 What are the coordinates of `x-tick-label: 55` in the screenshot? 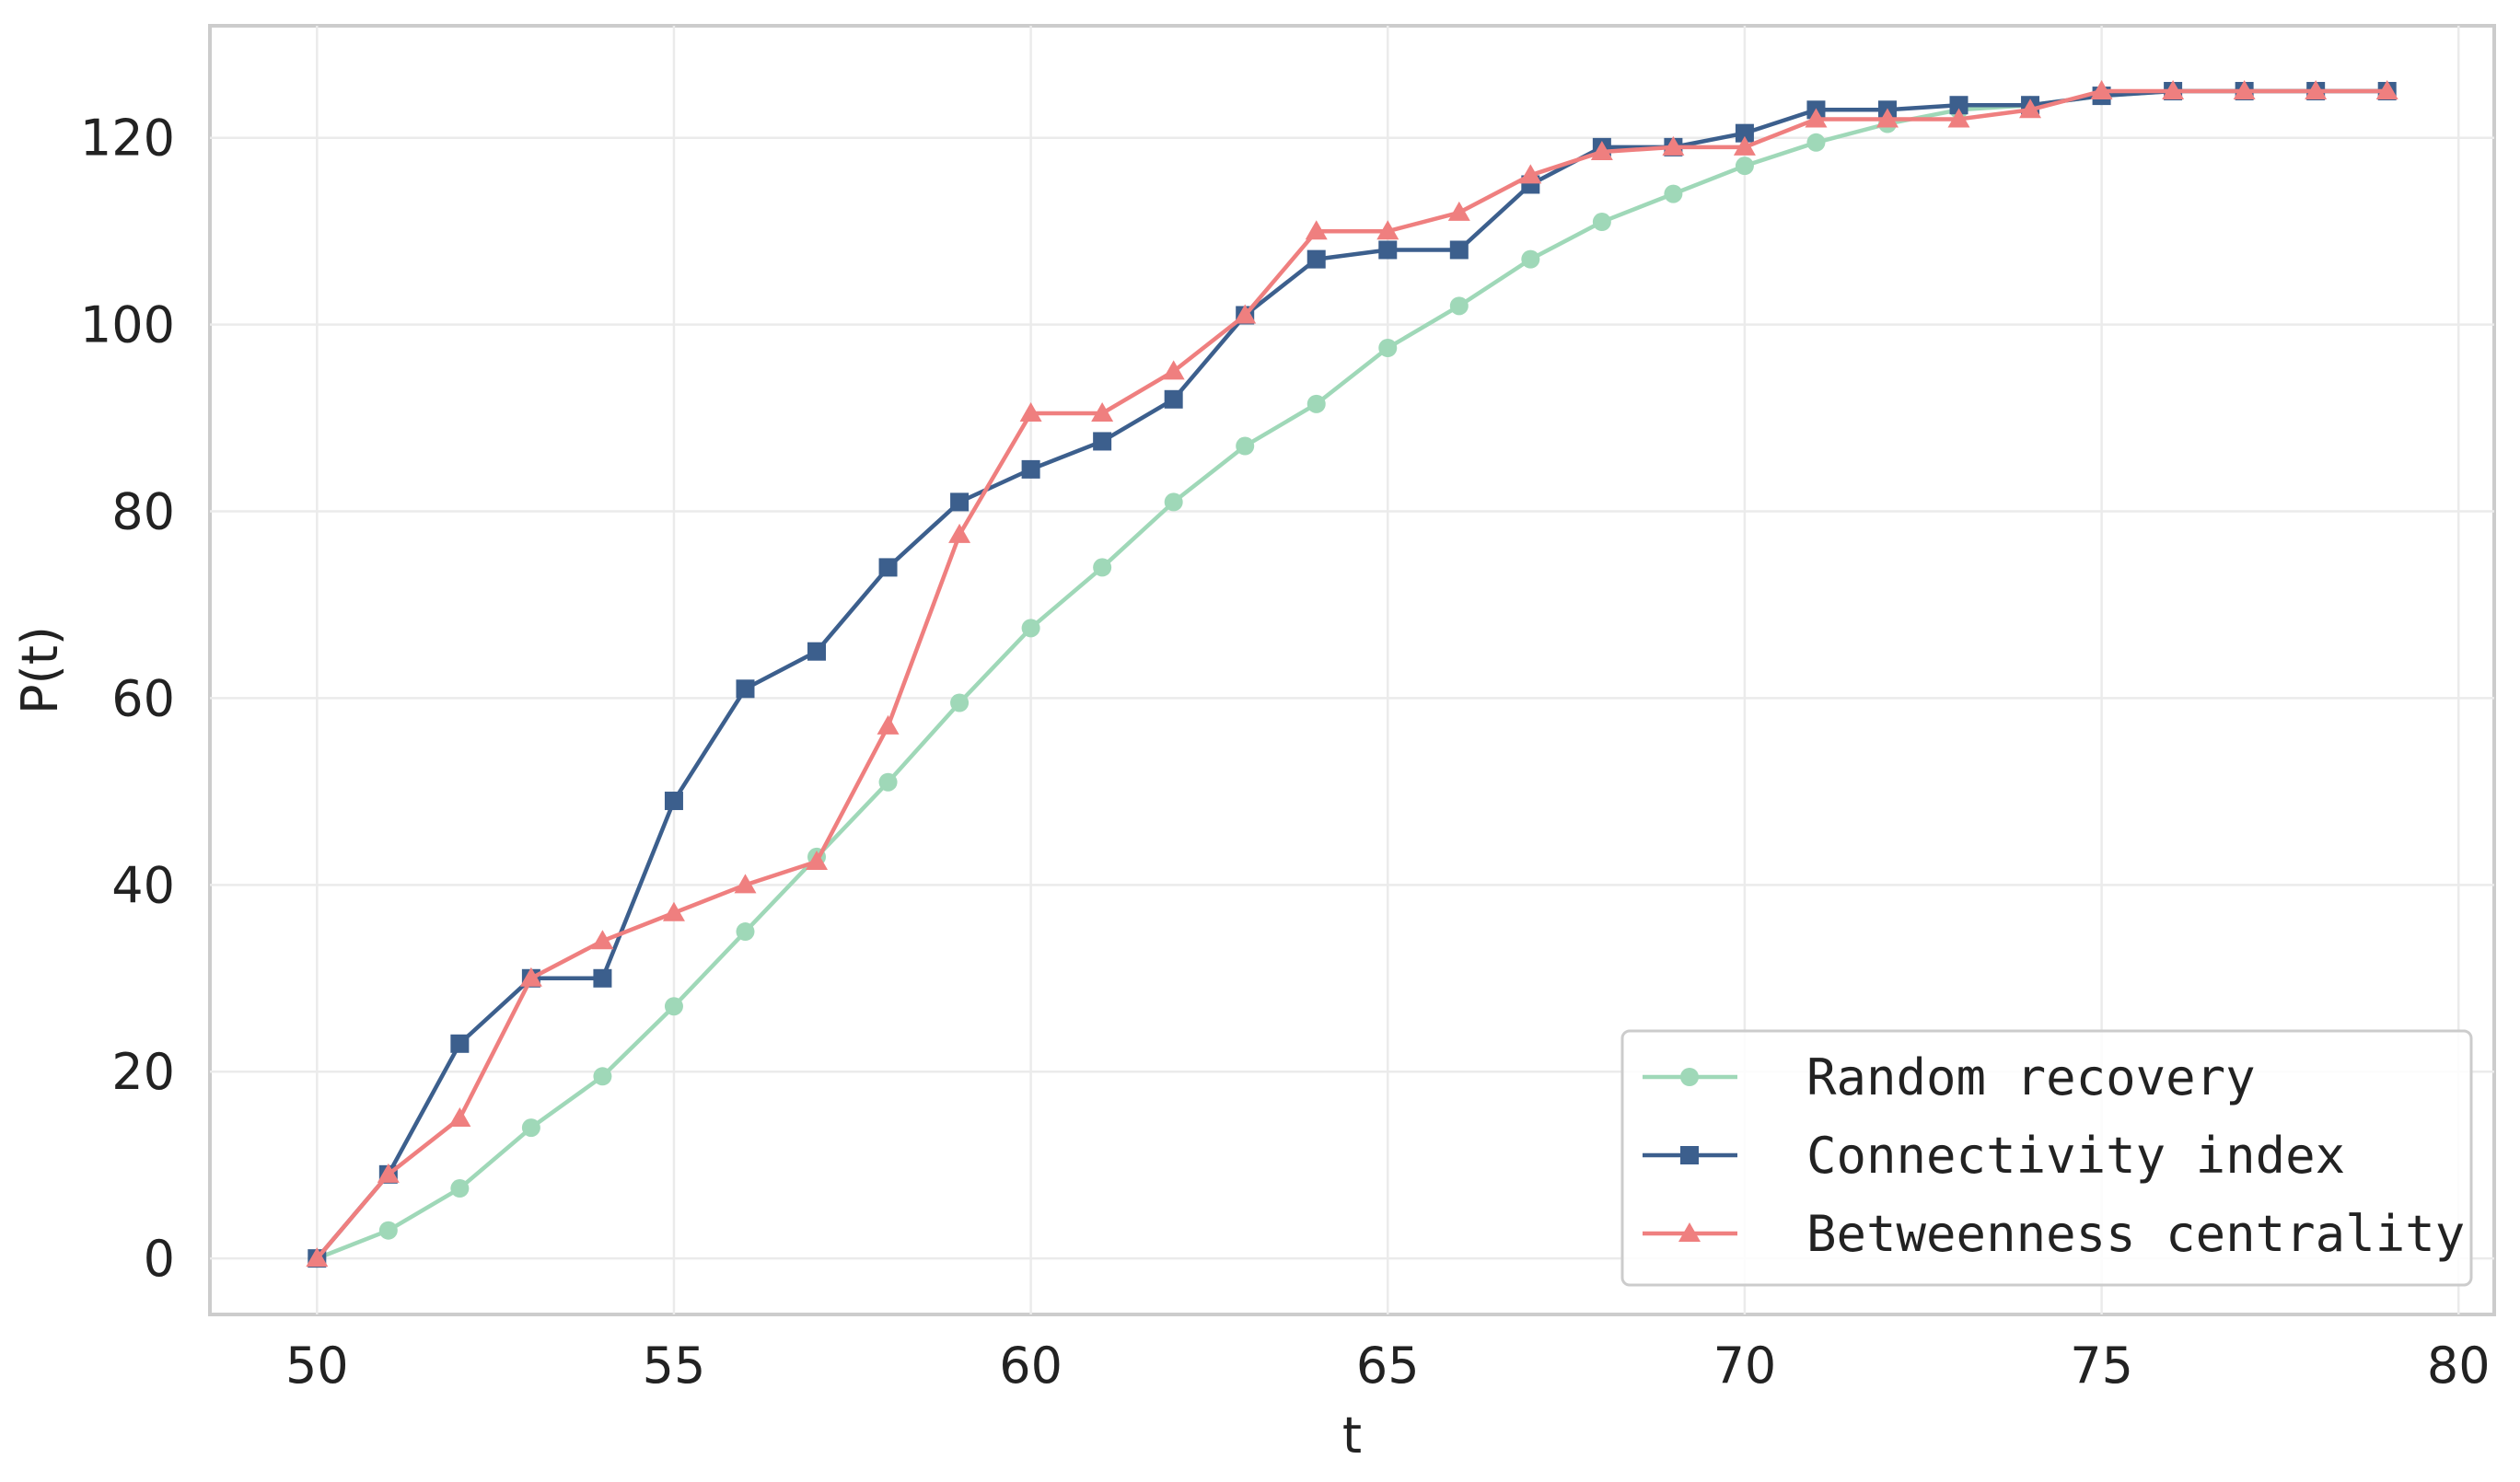 It's located at (674, 1366).